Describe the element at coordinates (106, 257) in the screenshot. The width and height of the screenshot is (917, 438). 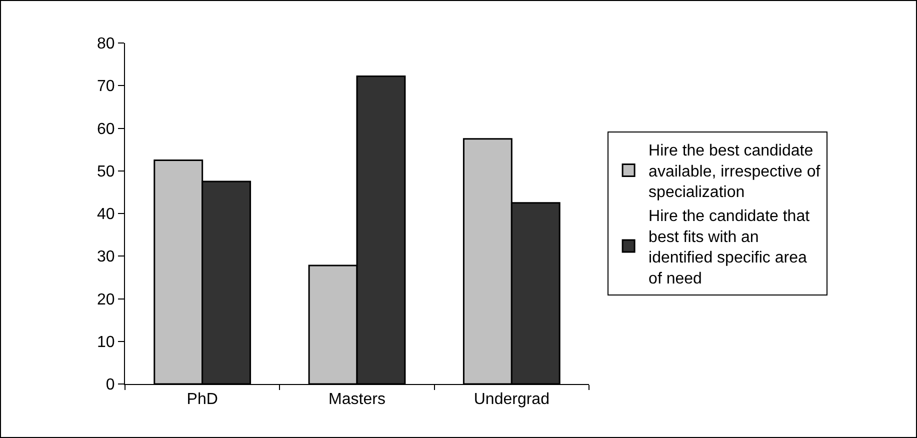
I see `y-tick-label: 30` at that location.